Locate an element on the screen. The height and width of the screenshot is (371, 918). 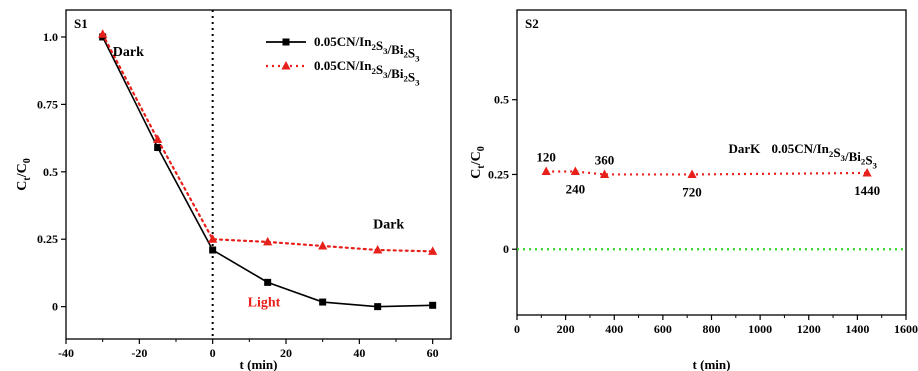
x-tick-label: 400 is located at coordinates (614, 329).